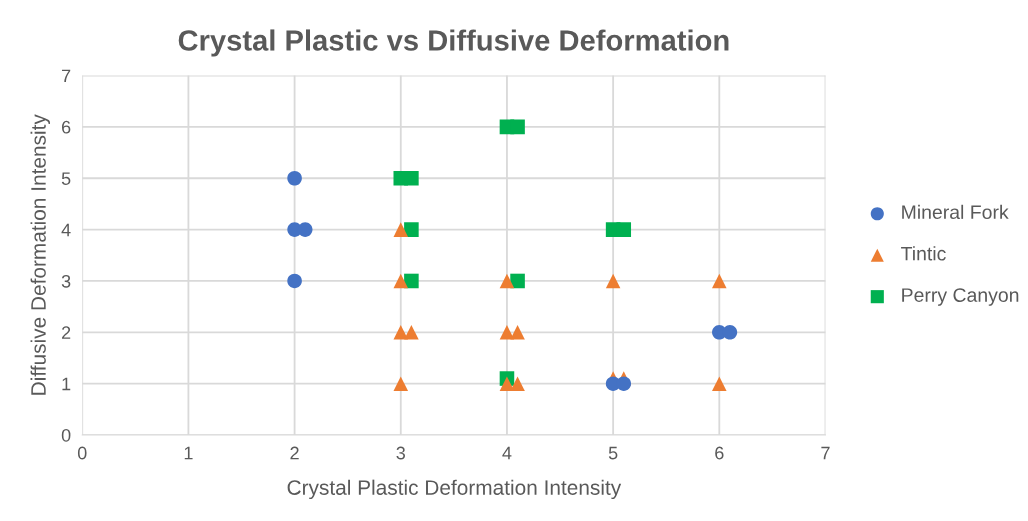 The width and height of the screenshot is (1028, 521). I want to click on y-tick-label: 4, so click(66, 230).